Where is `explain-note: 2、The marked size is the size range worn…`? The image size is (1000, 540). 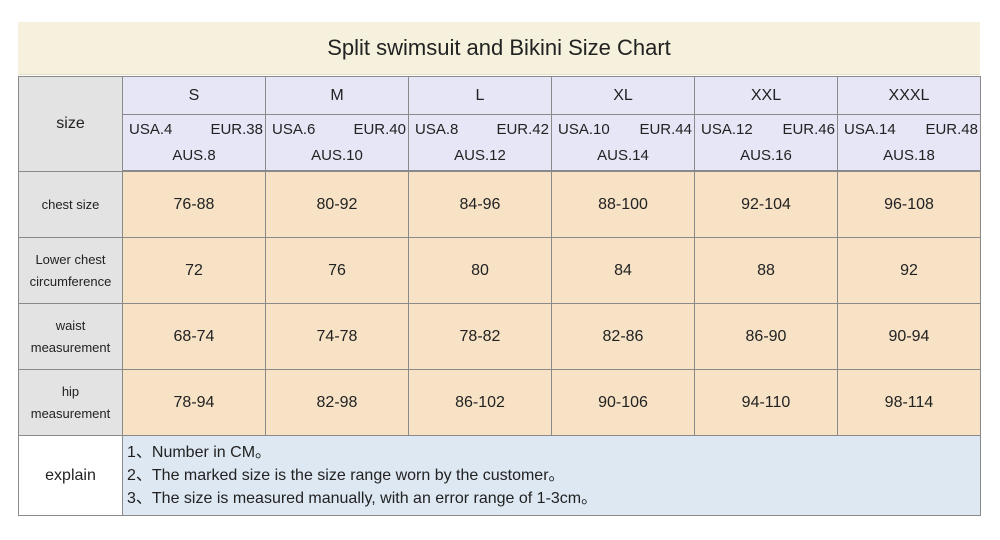
explain-note: 2、The marked size is the size range worn… is located at coordinates (346, 475).